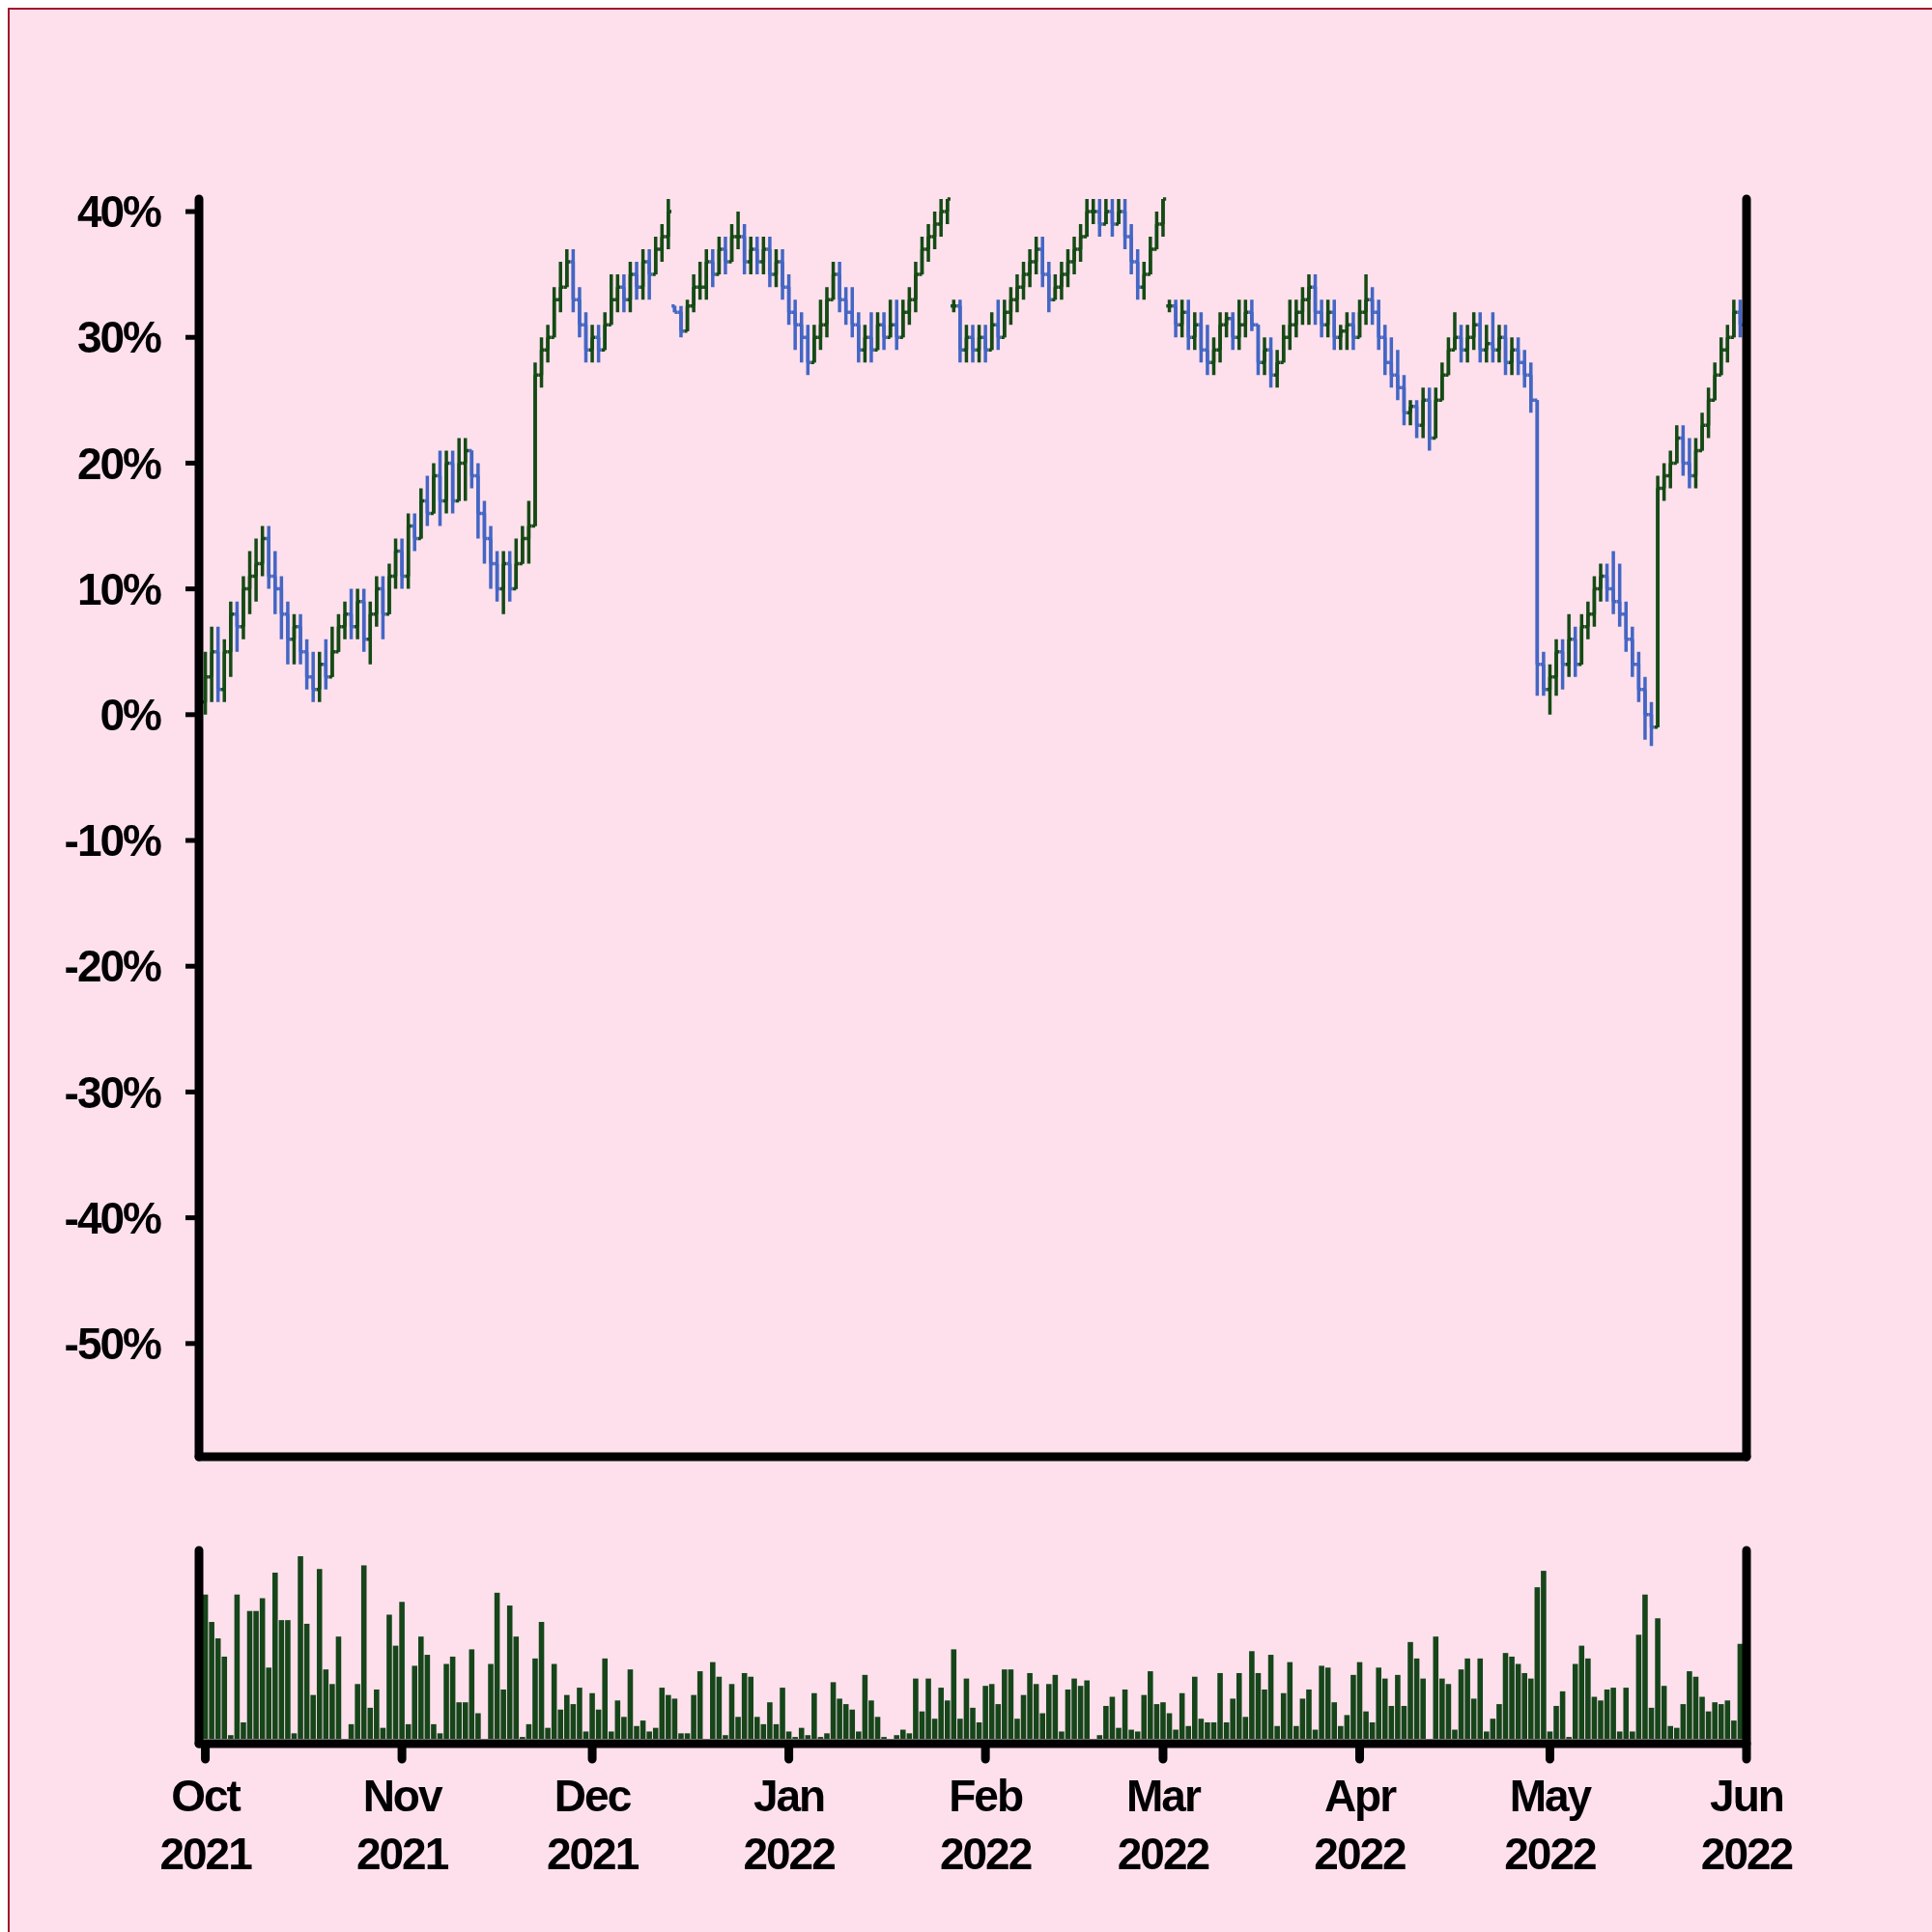 The height and width of the screenshot is (1932, 1932). I want to click on y-tick-label: 0%, so click(130, 714).